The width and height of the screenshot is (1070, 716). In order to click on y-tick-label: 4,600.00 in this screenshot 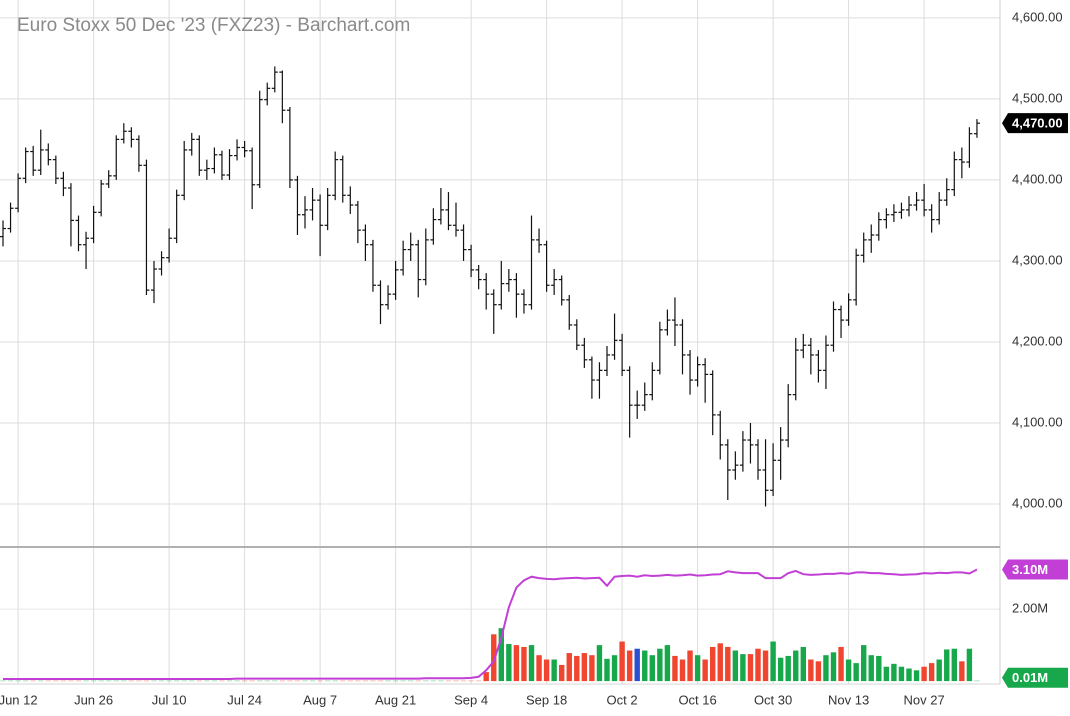, I will do `click(1037, 16)`.